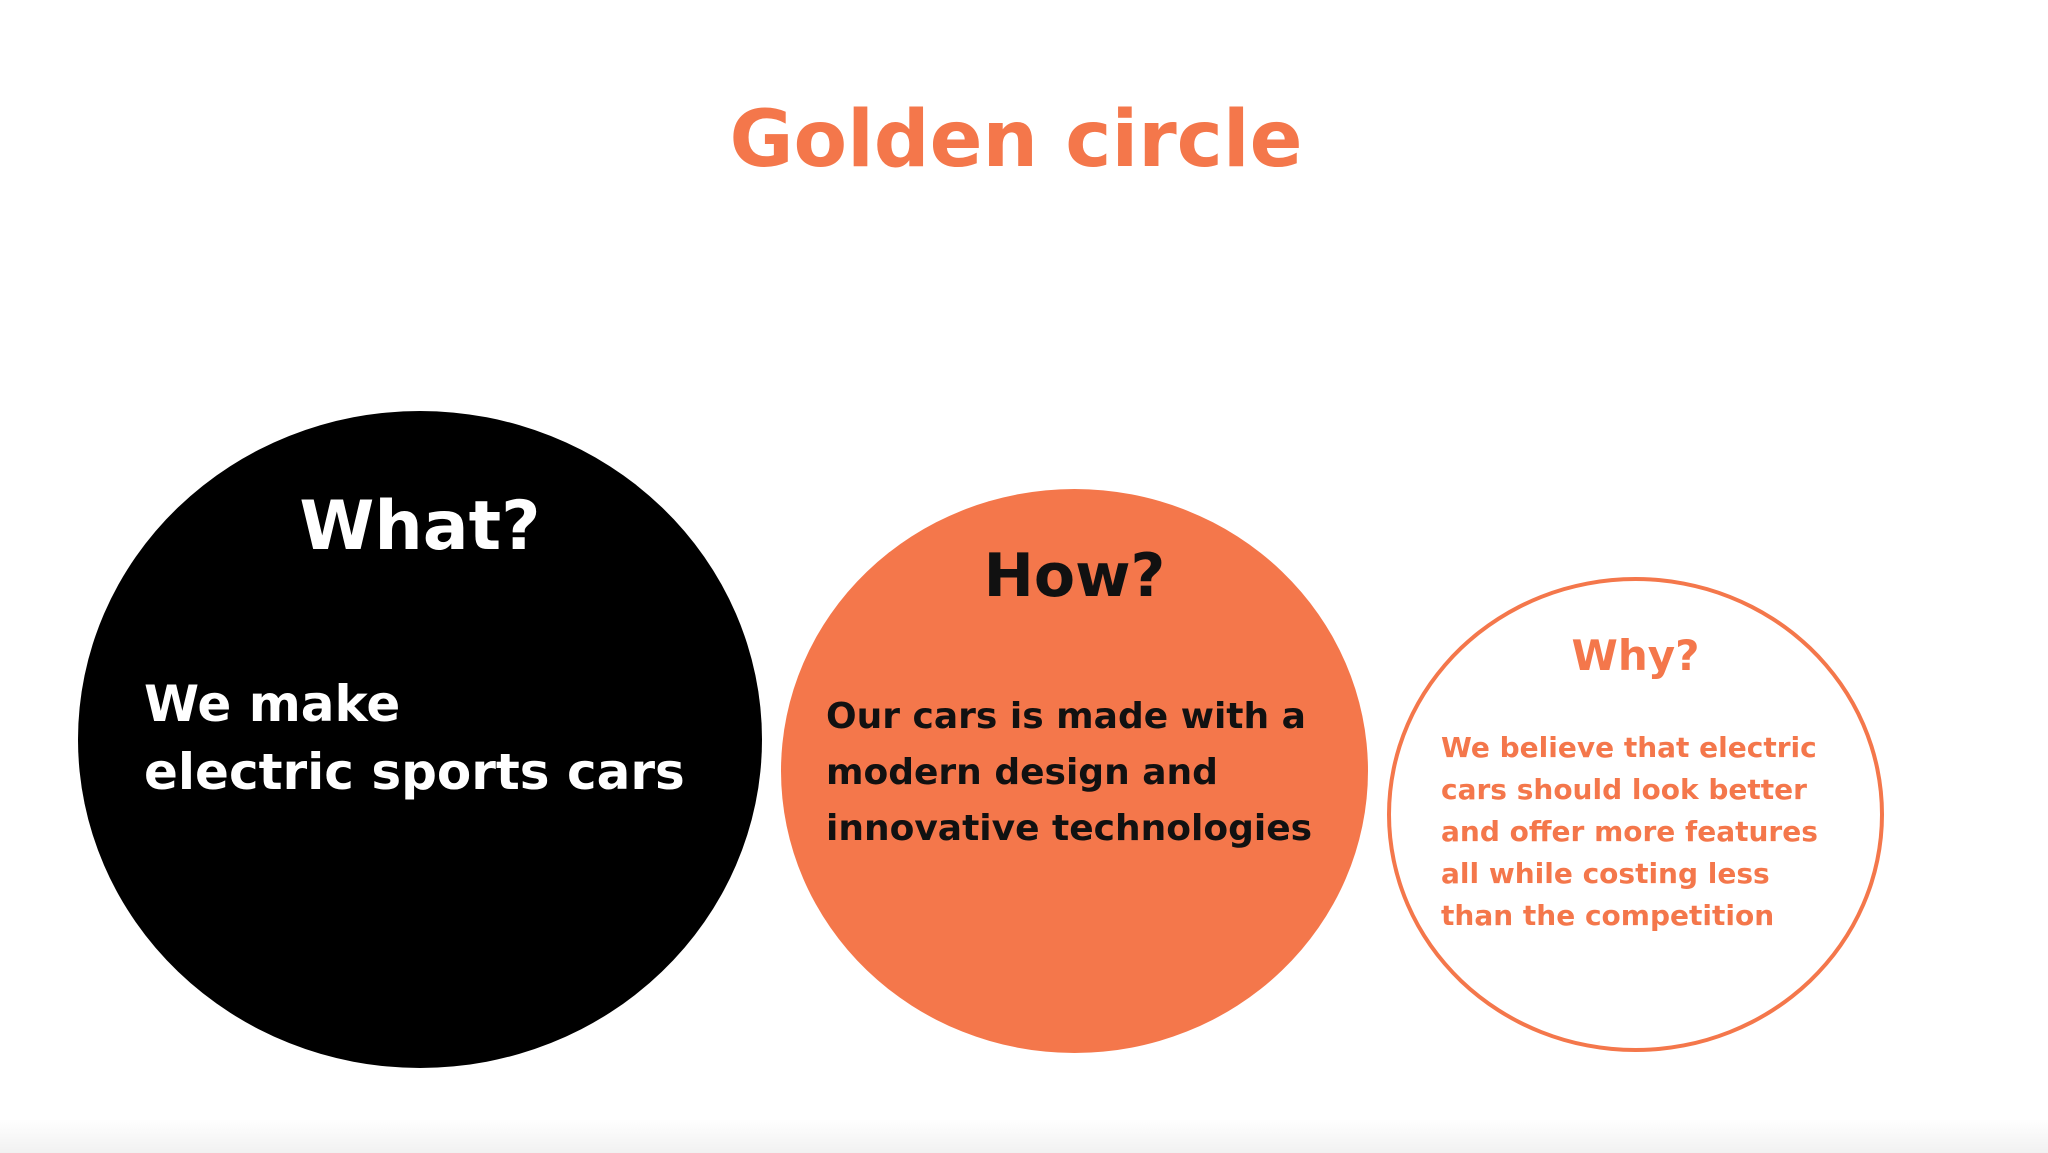 This screenshot has width=2048, height=1153. I want to click on slide-title: Golden circle, so click(1016, 140).